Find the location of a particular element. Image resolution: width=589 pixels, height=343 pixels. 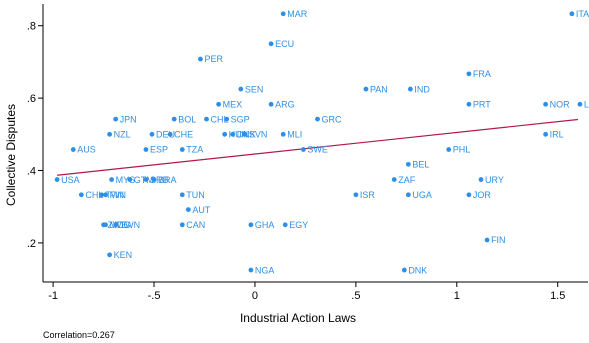

point-label: SRB is located at coordinates (159, 180).